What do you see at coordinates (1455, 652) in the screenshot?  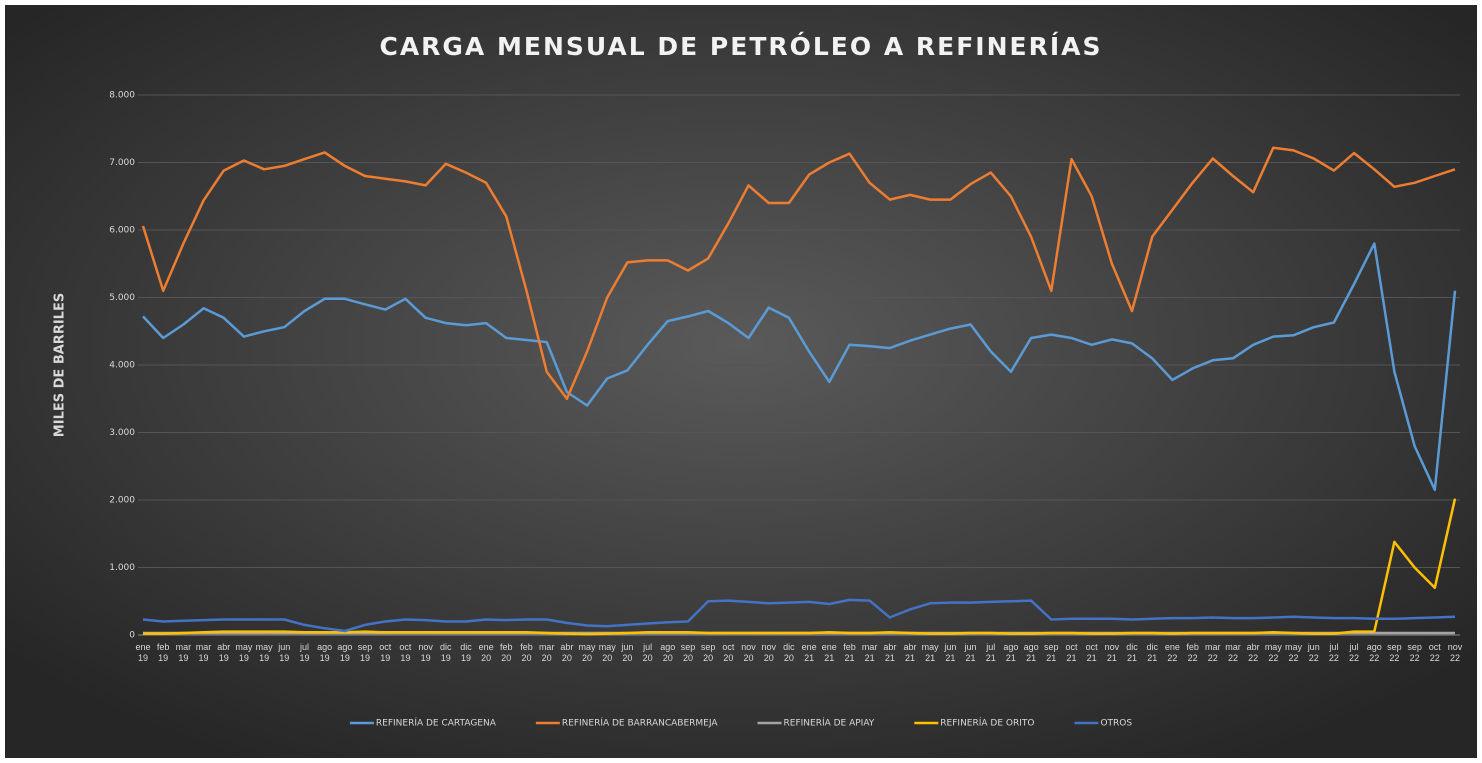 I see `x-tick-label: nov 22` at bounding box center [1455, 652].